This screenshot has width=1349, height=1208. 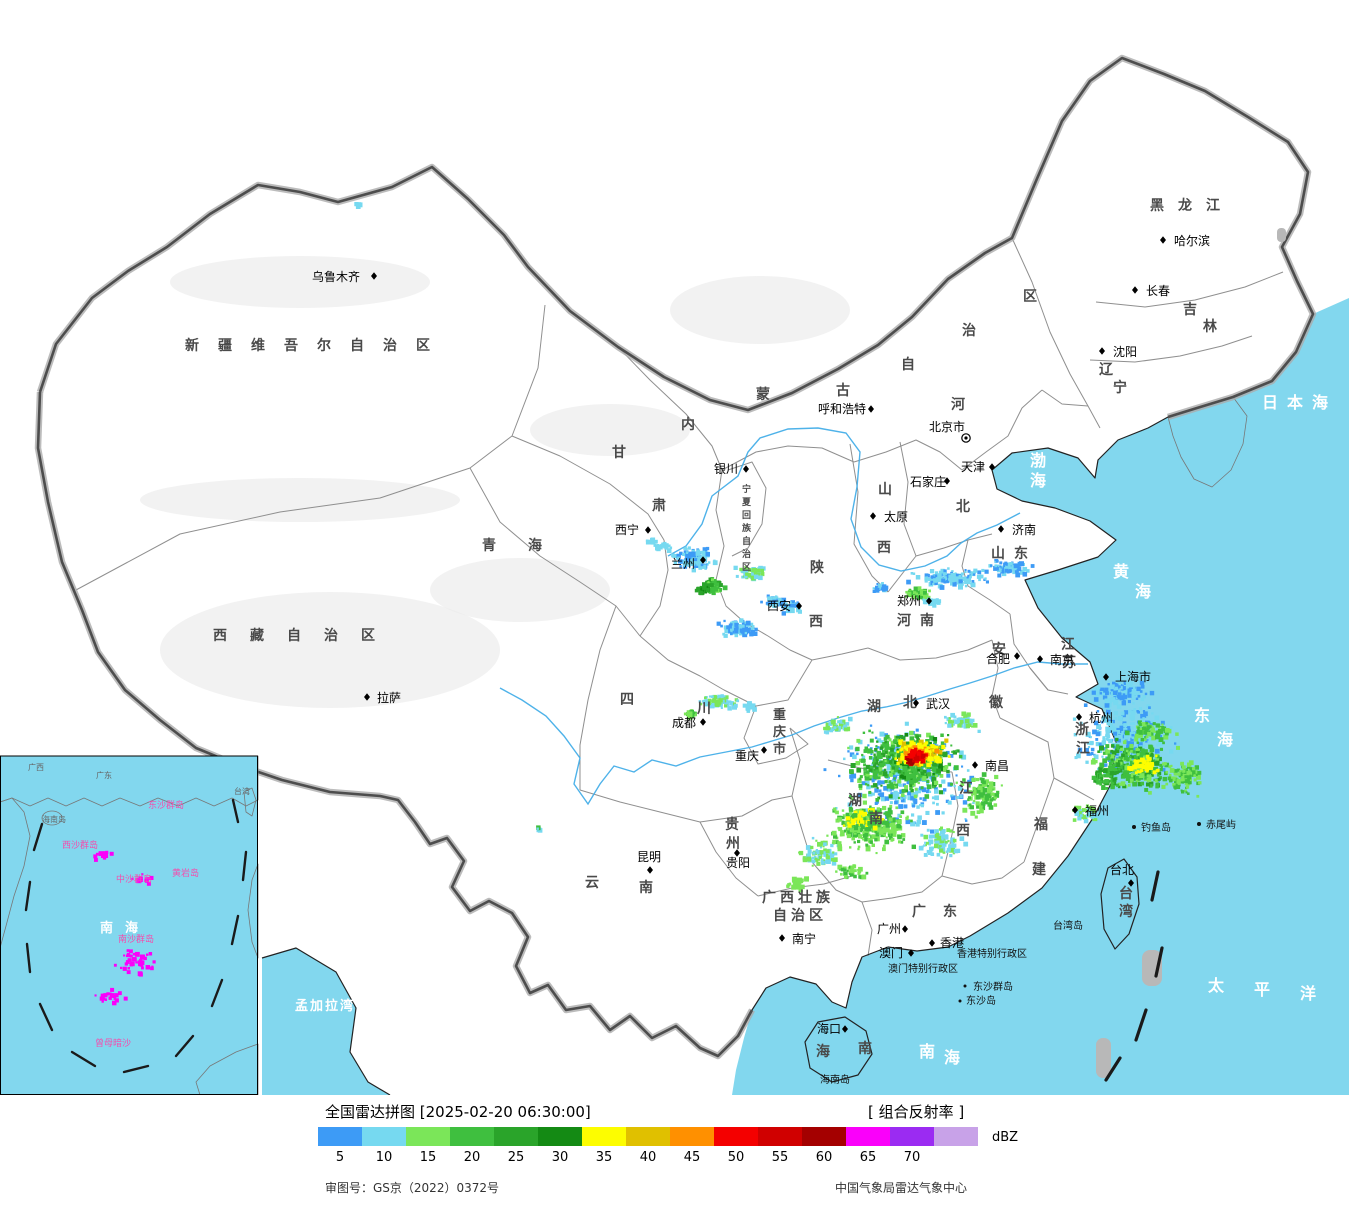 I want to click on prov-label: 肃, so click(x=659, y=505).